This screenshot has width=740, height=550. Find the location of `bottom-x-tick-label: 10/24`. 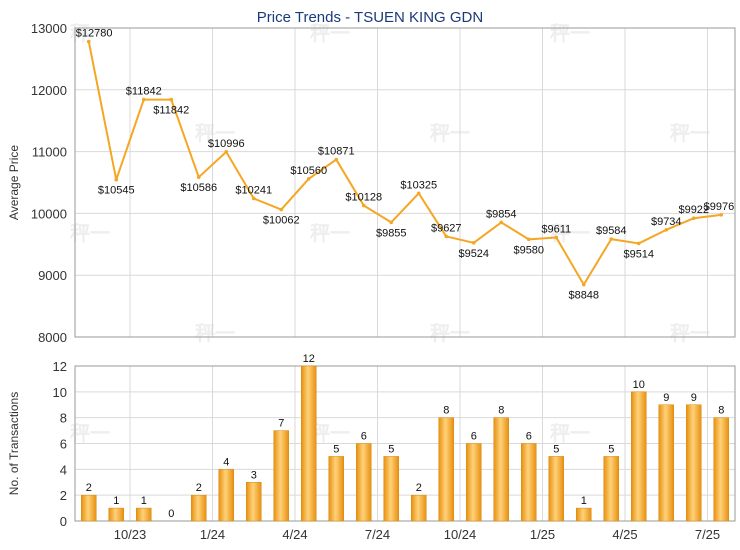

bottom-x-tick-label: 10/24 is located at coordinates (460, 534).